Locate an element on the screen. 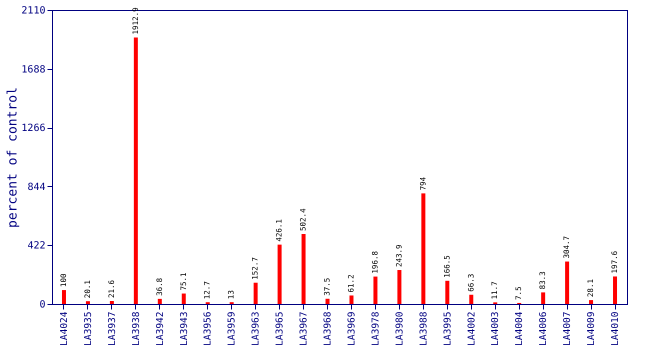 The image size is (650, 350). x-tick-label: LA3937 is located at coordinates (112, 329).